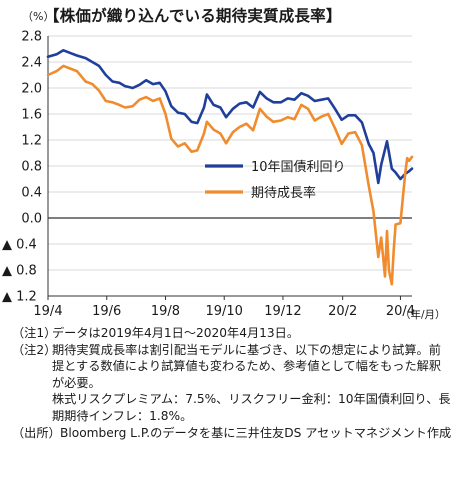  Describe the element at coordinates (19, 271) in the screenshot. I see `y-tick-label: ▲ 0.8` at that location.